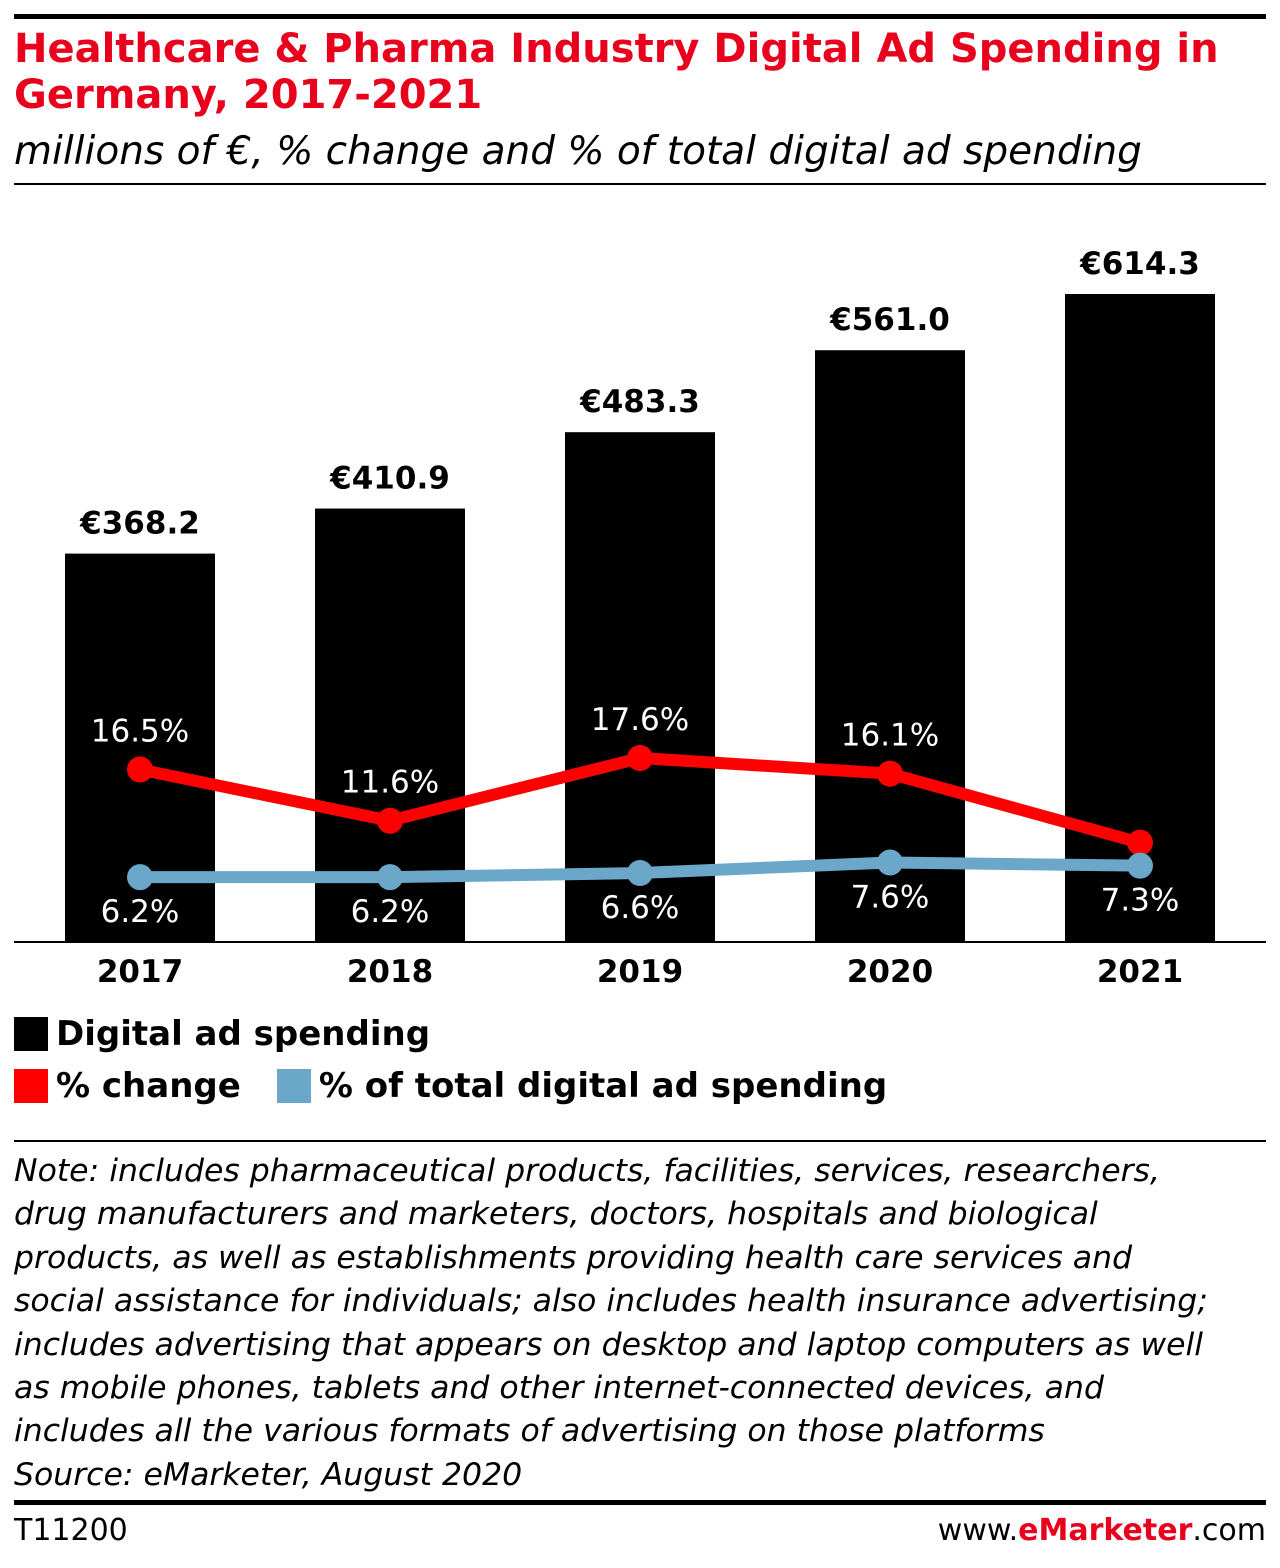 This screenshot has height=1568, width=1280. Describe the element at coordinates (640, 720) in the screenshot. I see `pct-change-label-2019: 17.6%` at that location.